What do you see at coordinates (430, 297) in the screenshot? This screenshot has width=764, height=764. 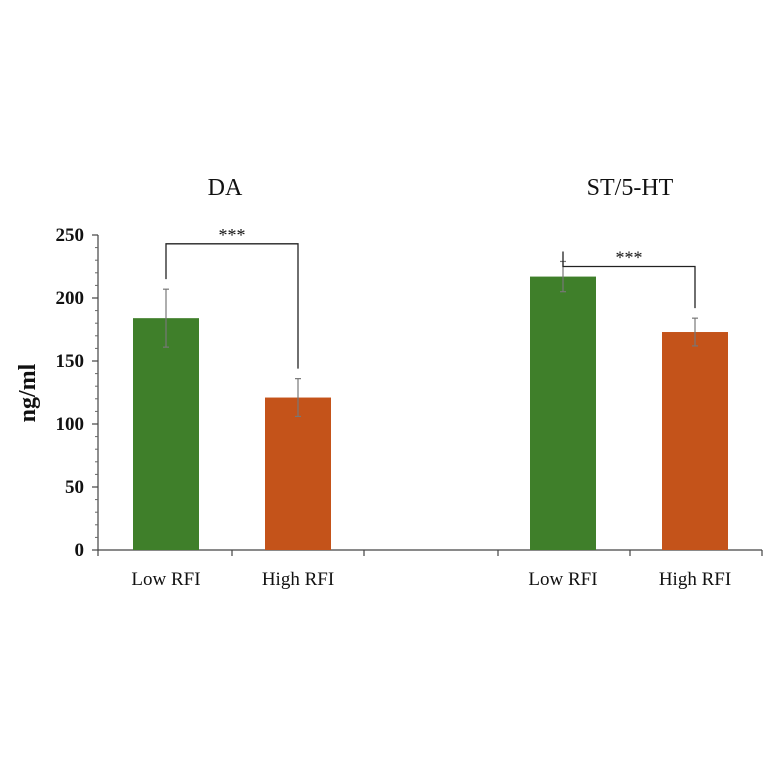 I see `annotations: *** ***` at bounding box center [430, 297].